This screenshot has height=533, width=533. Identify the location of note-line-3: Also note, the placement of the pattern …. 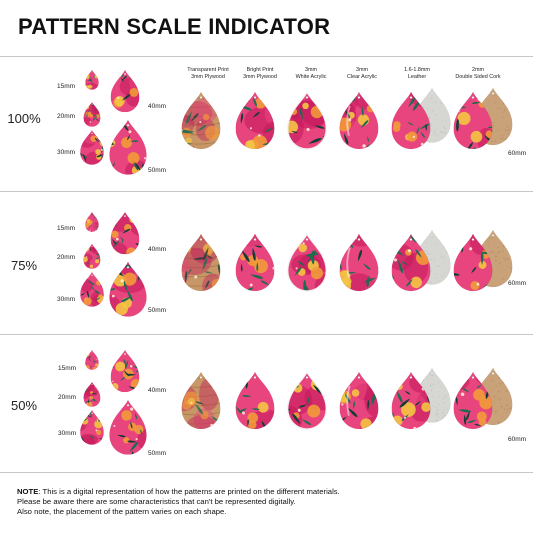
(122, 511).